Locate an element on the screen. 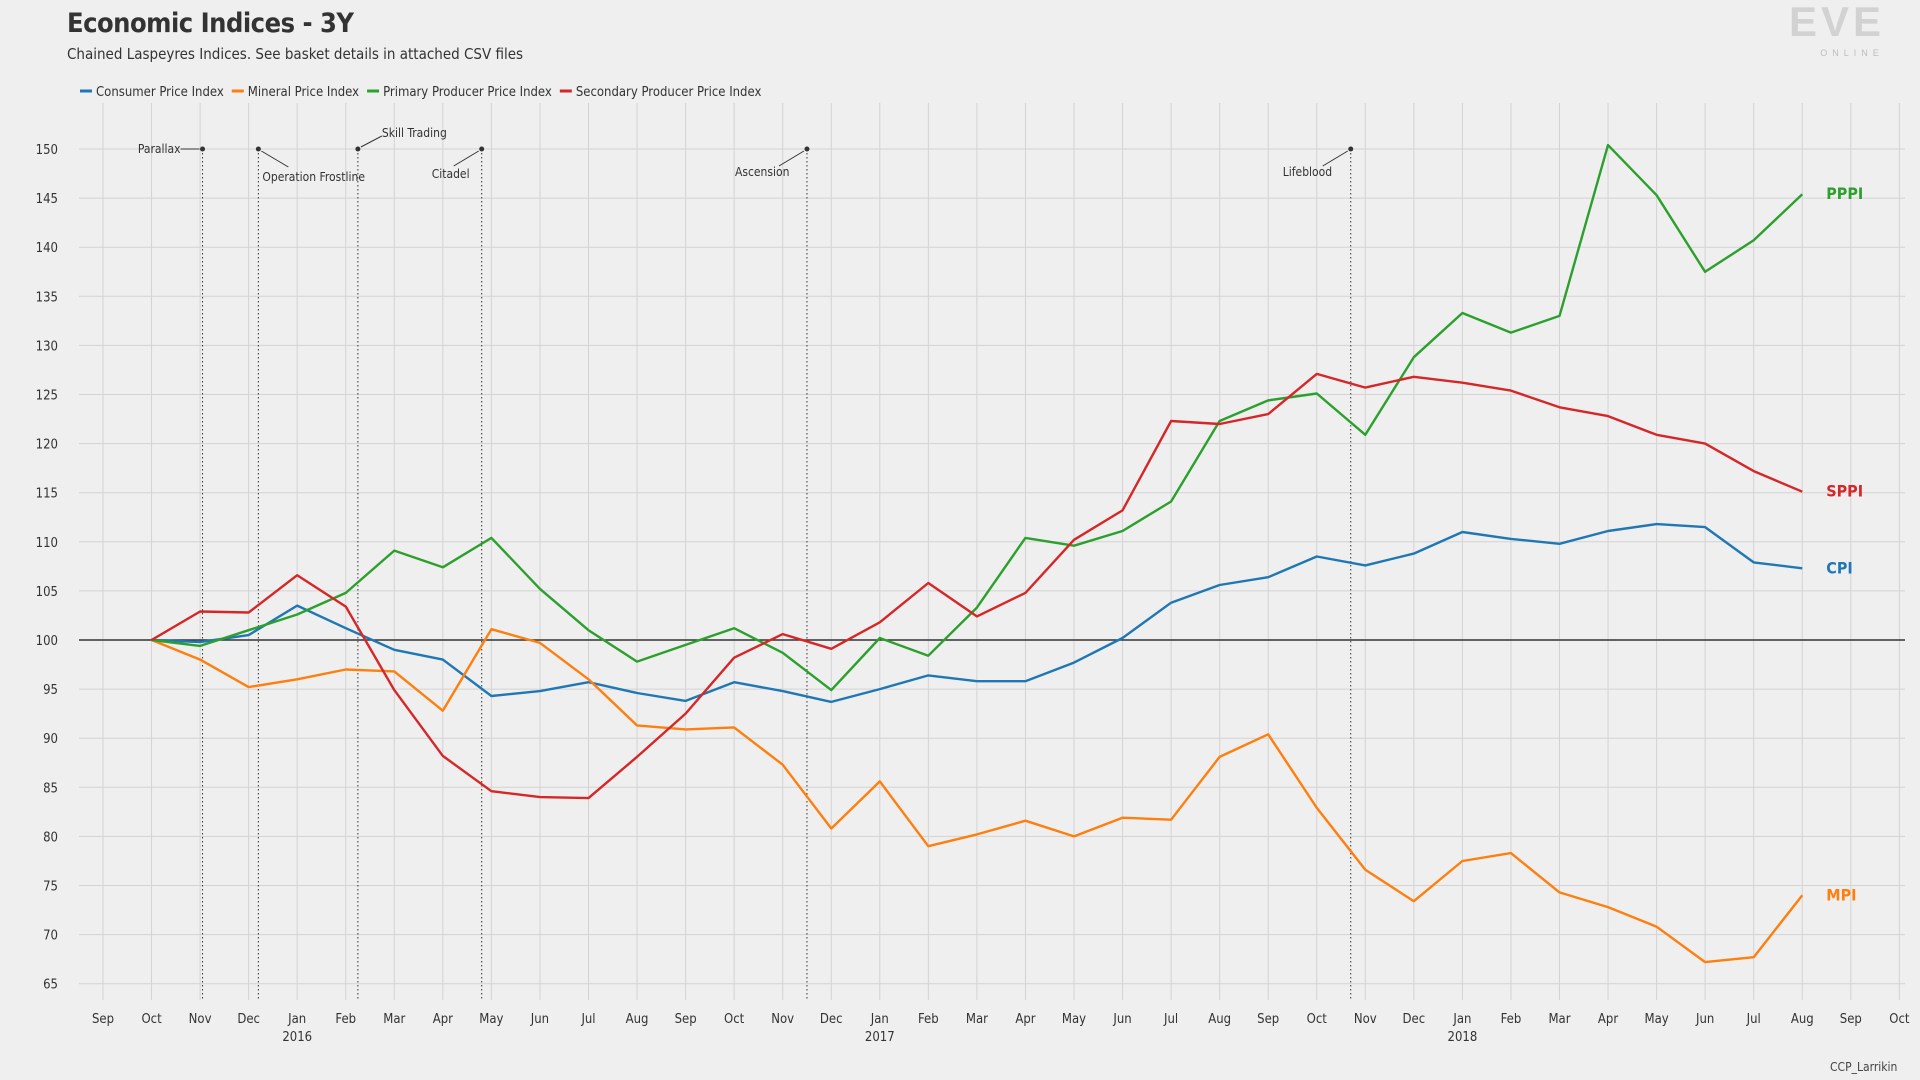 The width and height of the screenshot is (1920, 1080). event-label: Ascension is located at coordinates (762, 172).